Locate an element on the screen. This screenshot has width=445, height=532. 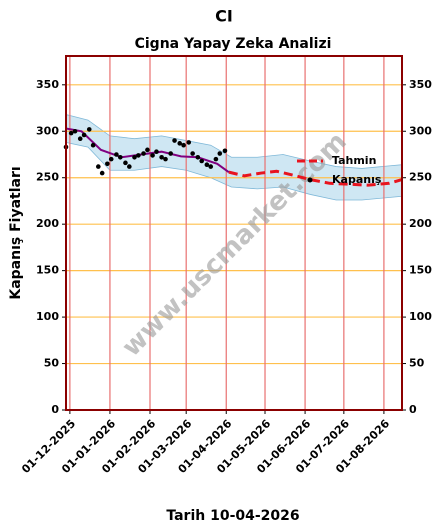
y2-tick-label: 50 is located at coordinates (417, 363).